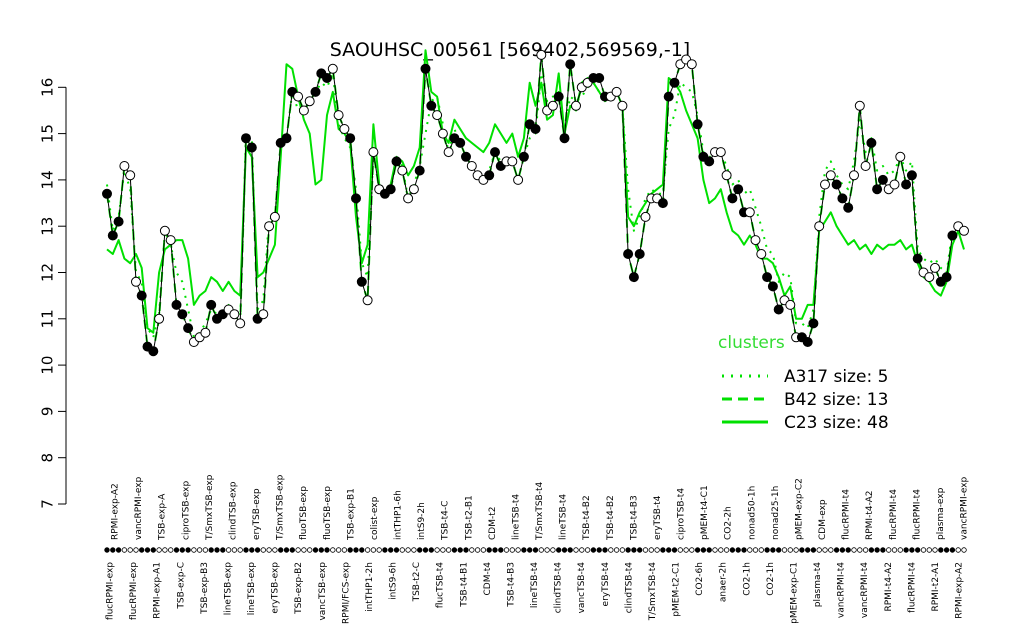 The width and height of the screenshot is (1024, 640). What do you see at coordinates (511, 585) in the screenshot?
I see `condition-label-bottom-17: TSB-t4-B3` at bounding box center [511, 585].